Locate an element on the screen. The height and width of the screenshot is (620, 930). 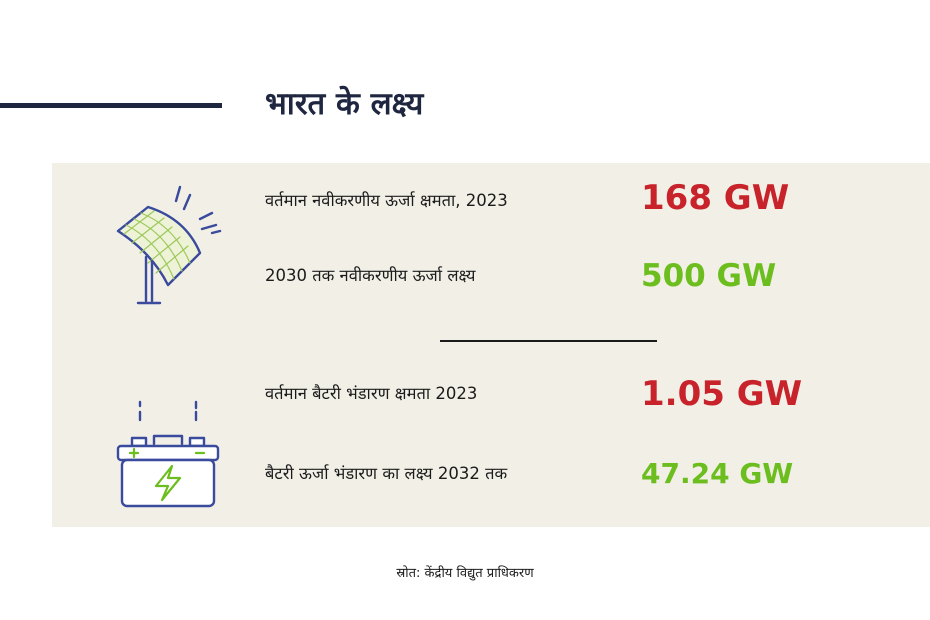
current-renewable-value: 168 GW is located at coordinates (715, 198).